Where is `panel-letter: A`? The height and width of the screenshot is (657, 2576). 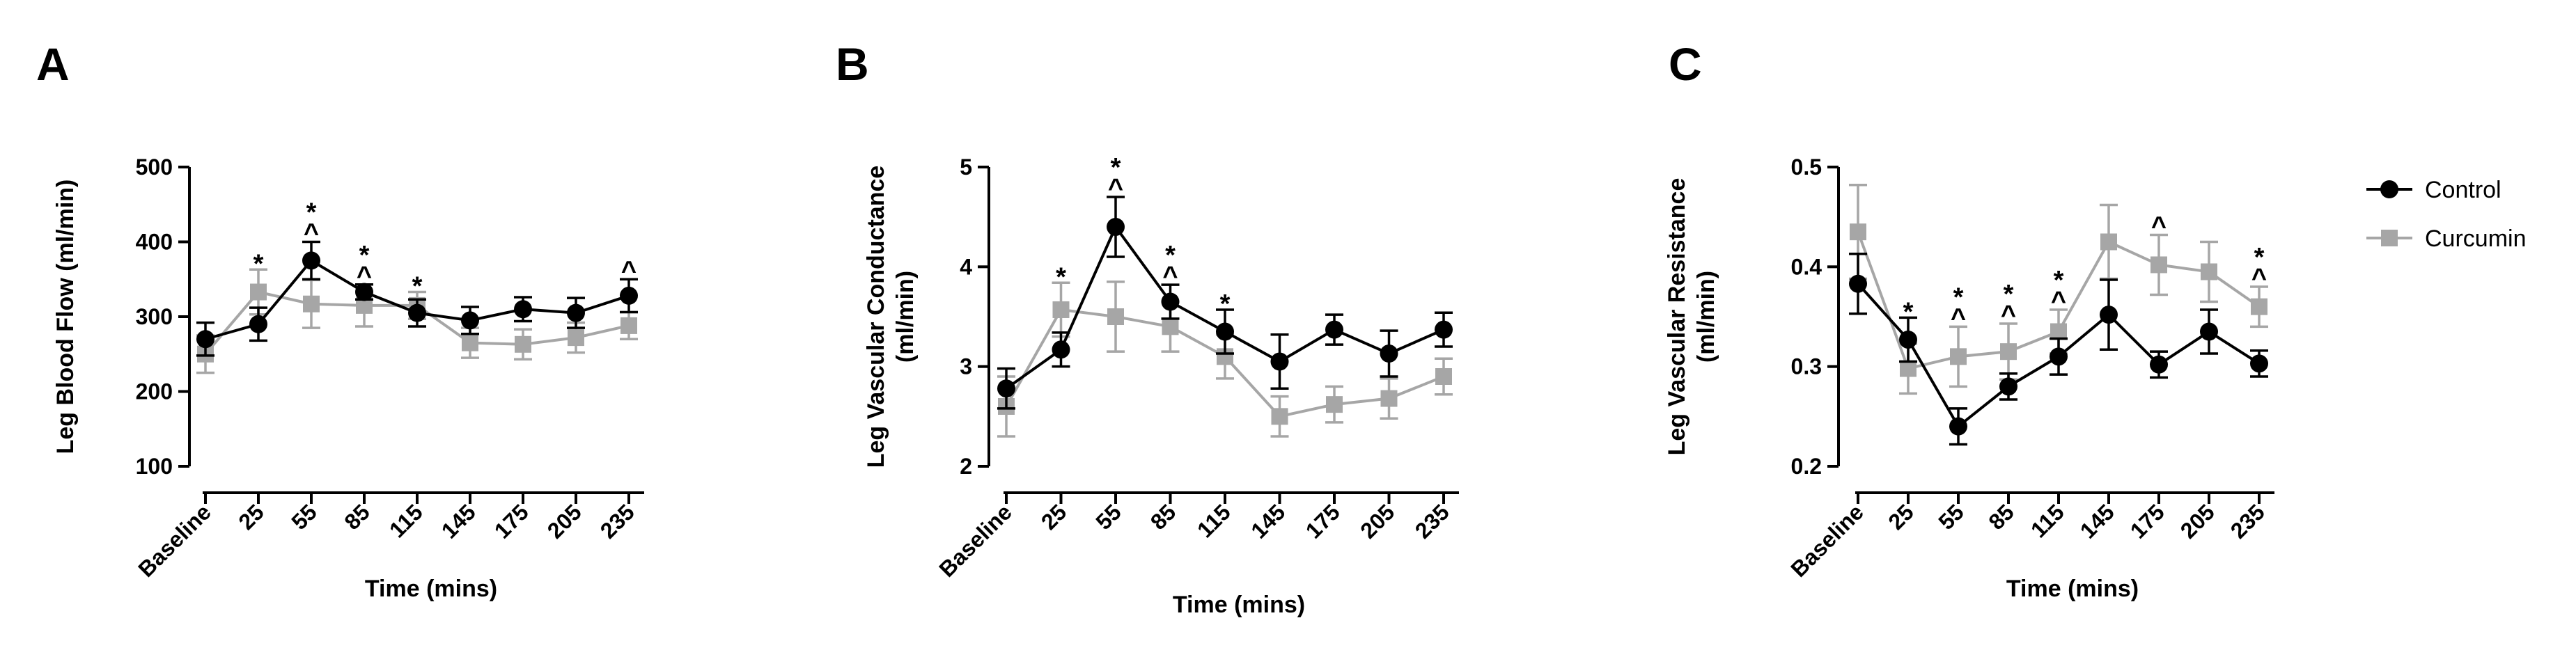 panel-letter: A is located at coordinates (53, 64).